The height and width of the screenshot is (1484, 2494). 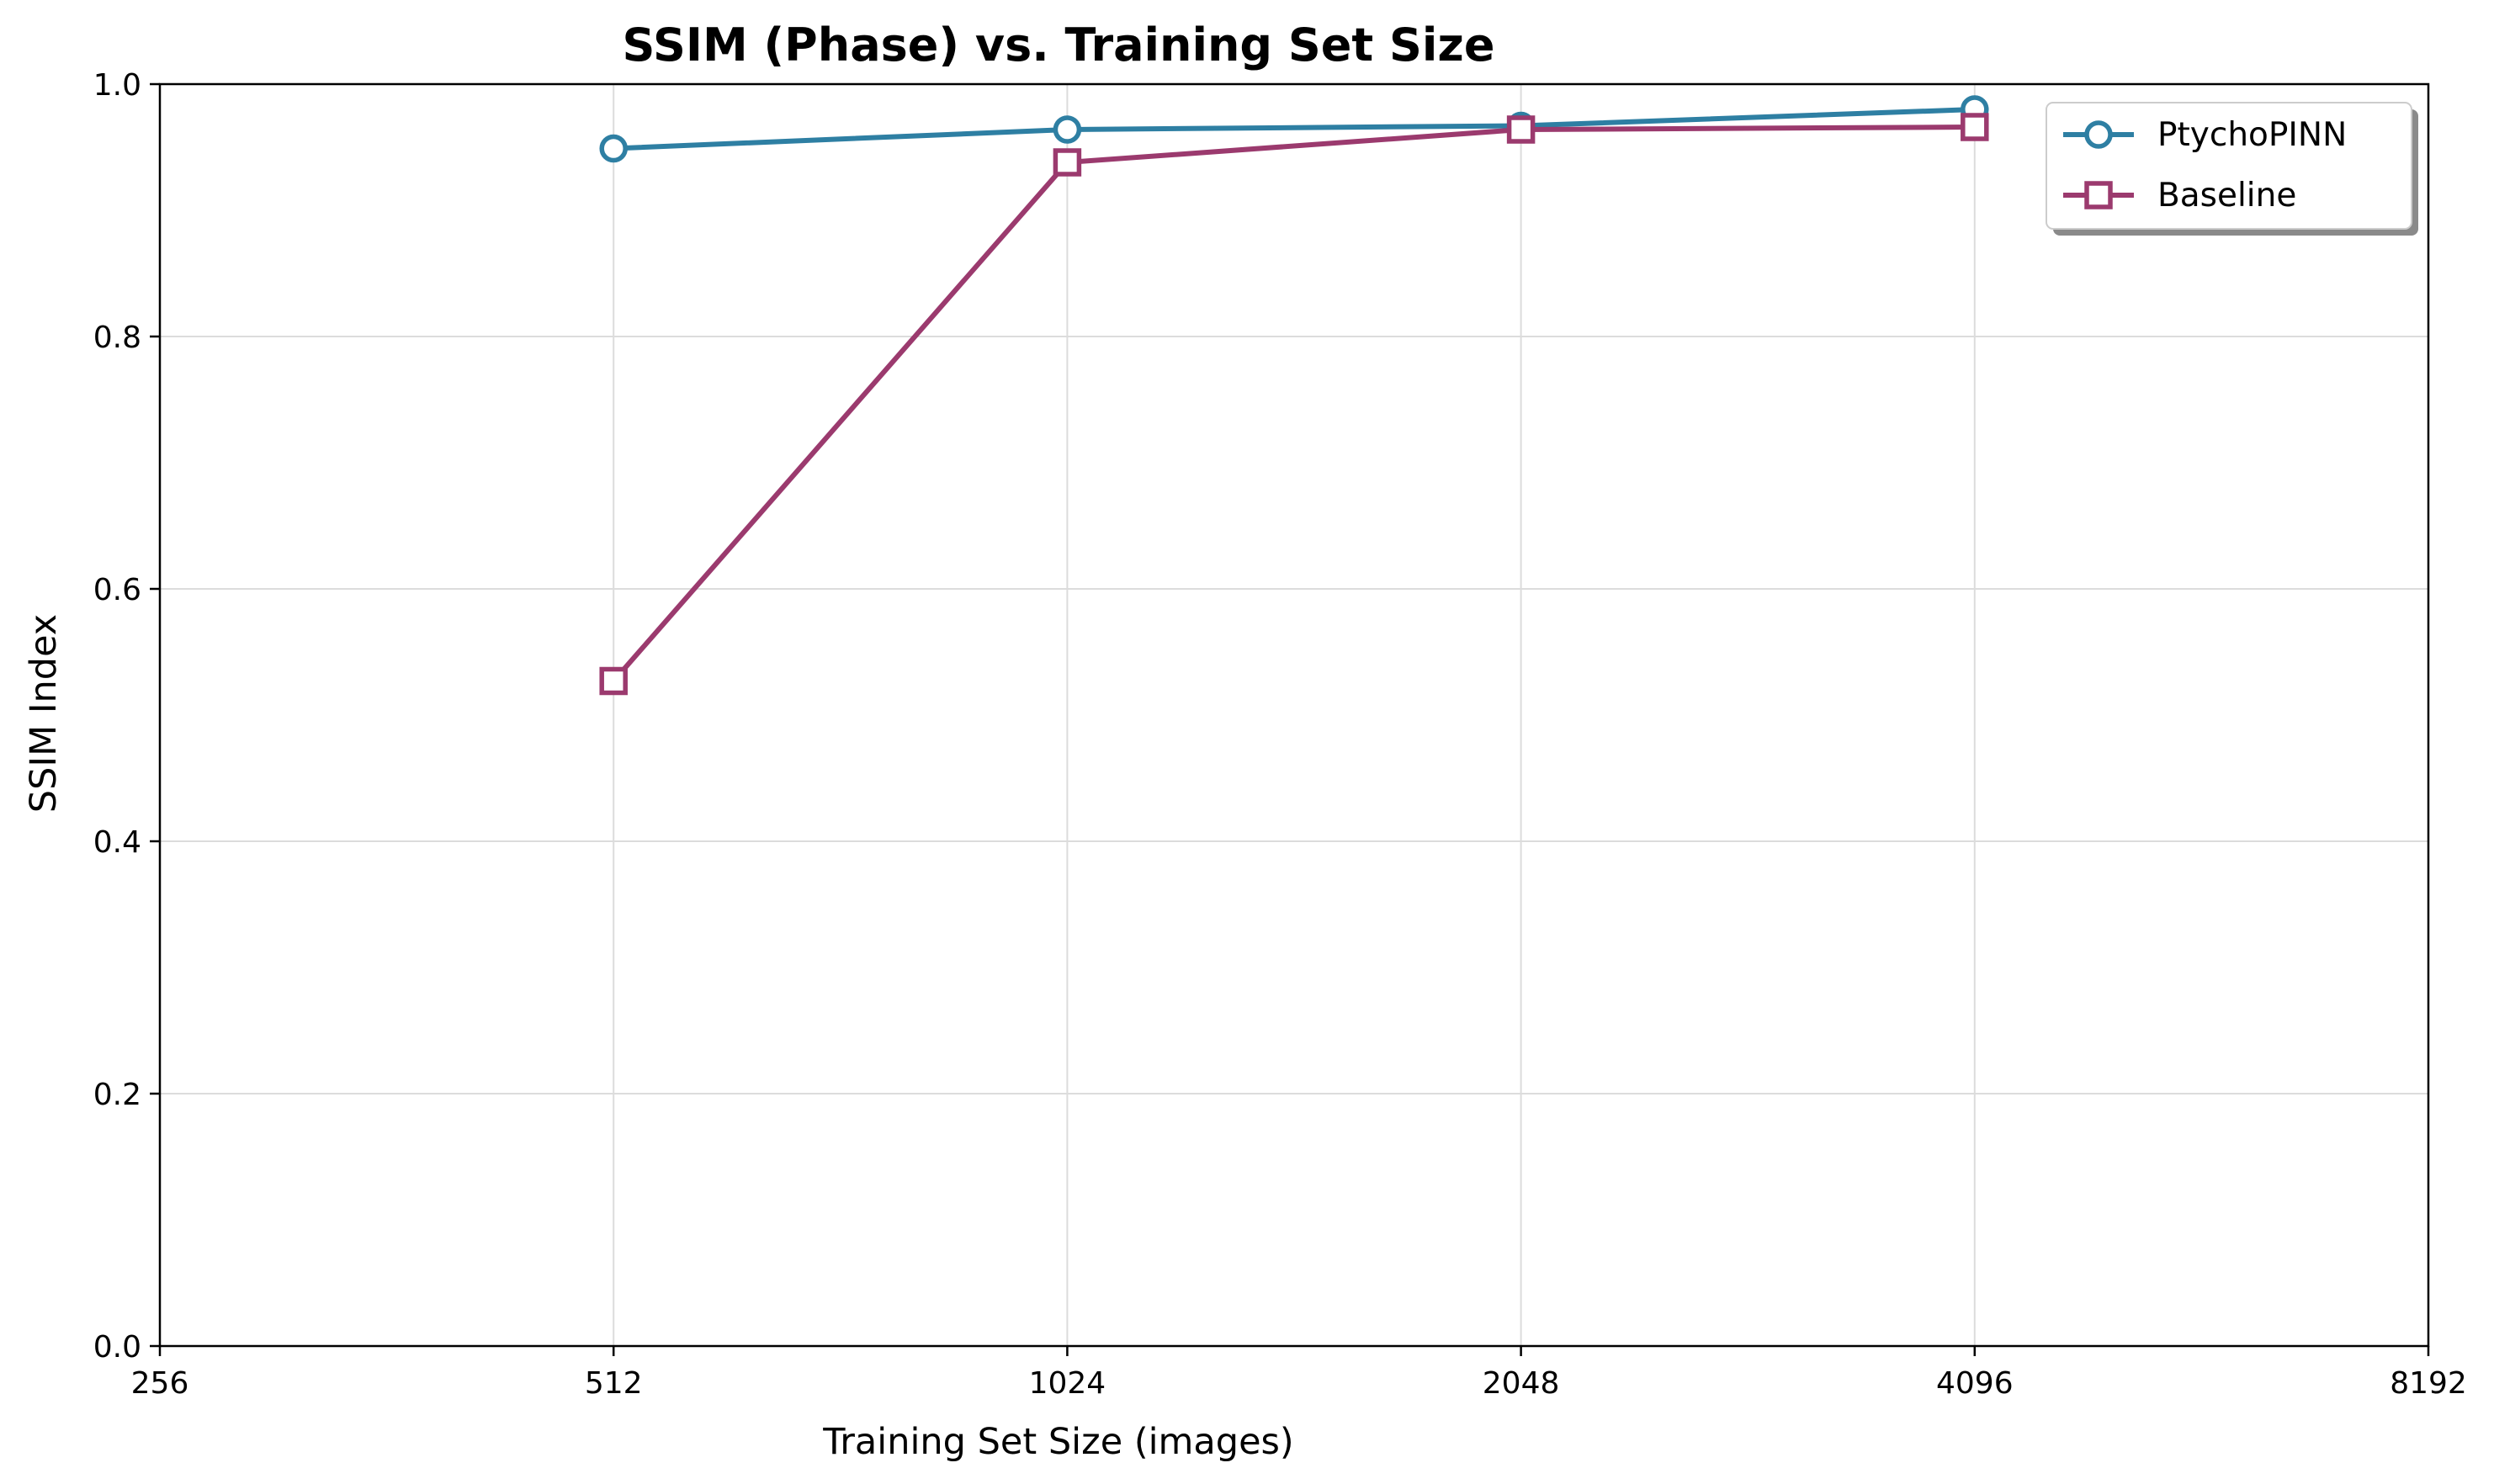 I want to click on y-tick-label: 0.8, so click(x=117, y=338).